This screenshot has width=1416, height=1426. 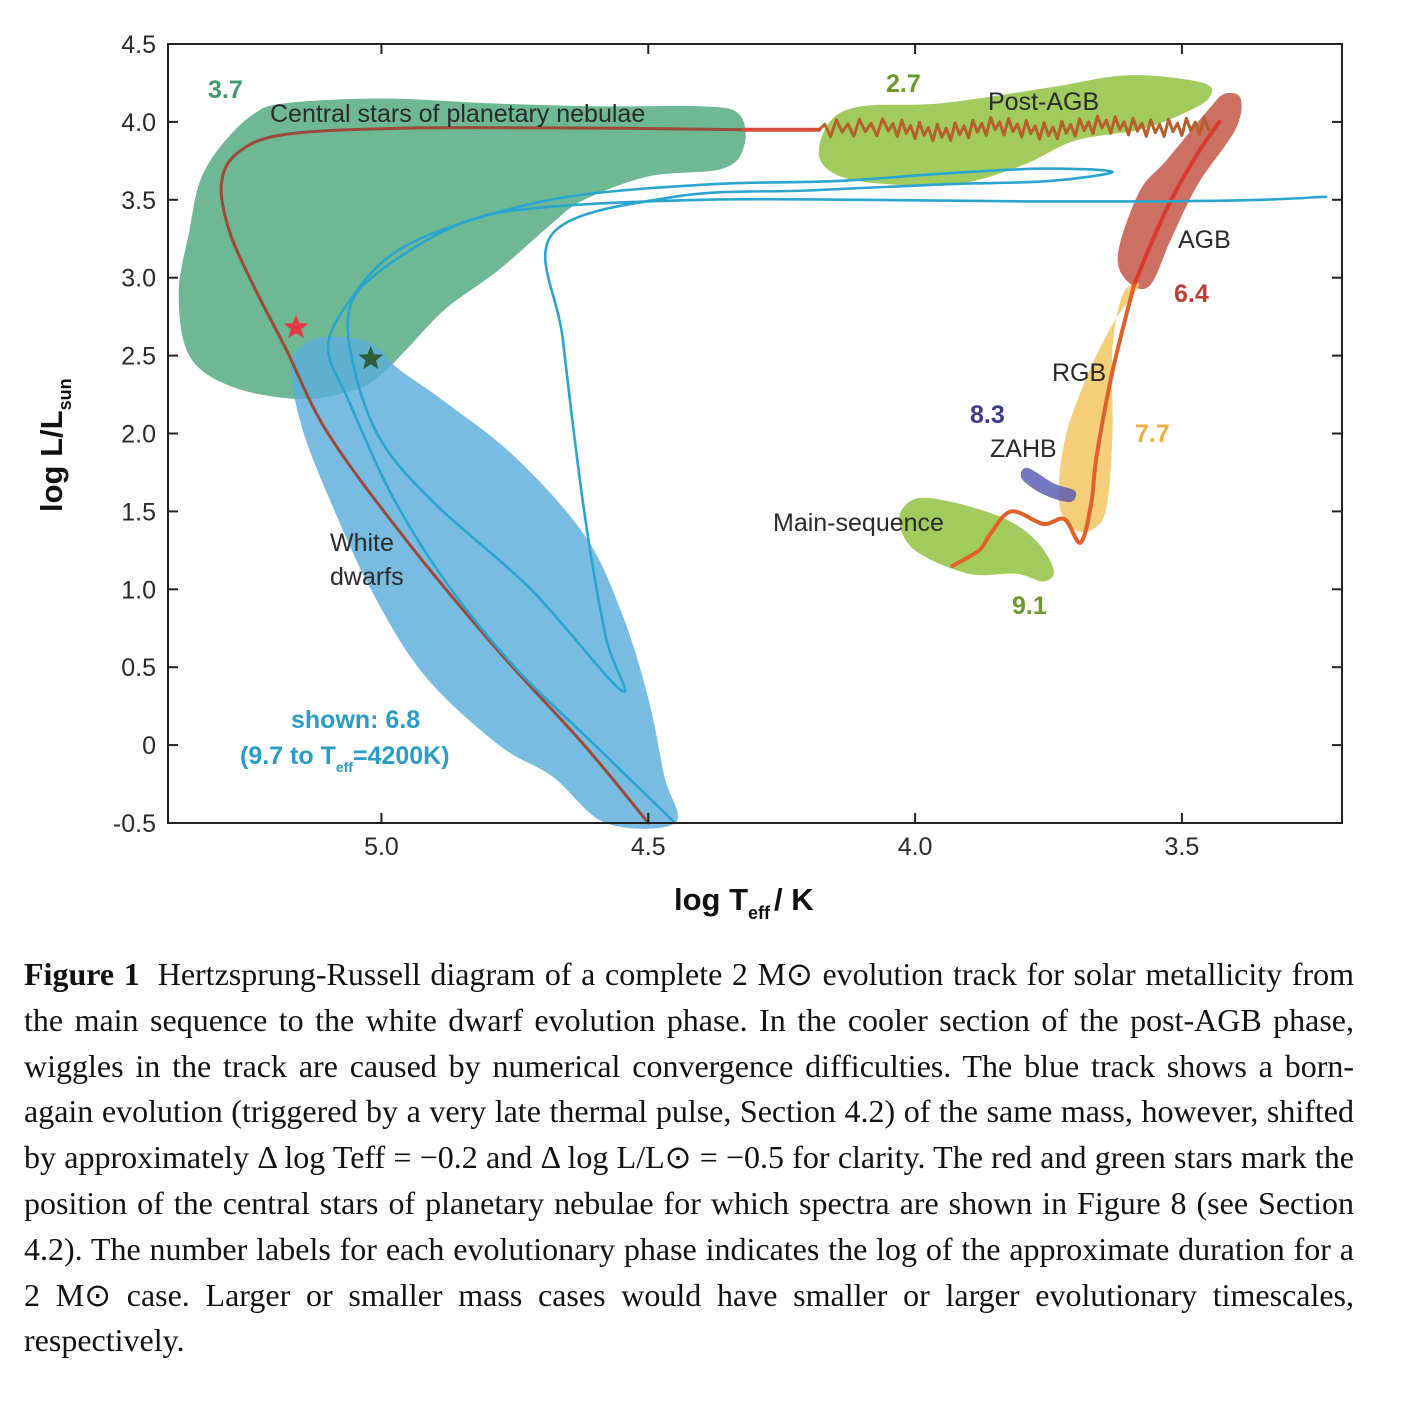 I want to click on shown-line2-end: =4200K), so click(x=401, y=756).